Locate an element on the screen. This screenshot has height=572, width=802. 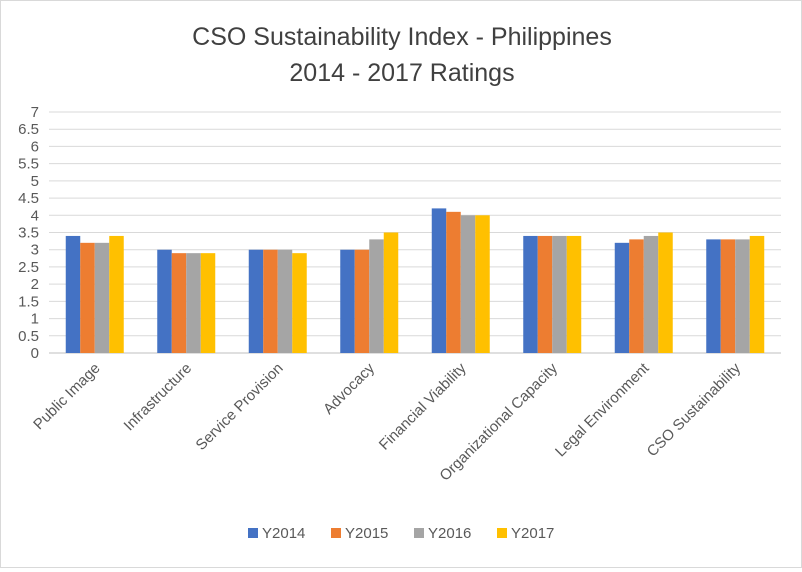
y-tick-label: 3.5 is located at coordinates (28, 233).